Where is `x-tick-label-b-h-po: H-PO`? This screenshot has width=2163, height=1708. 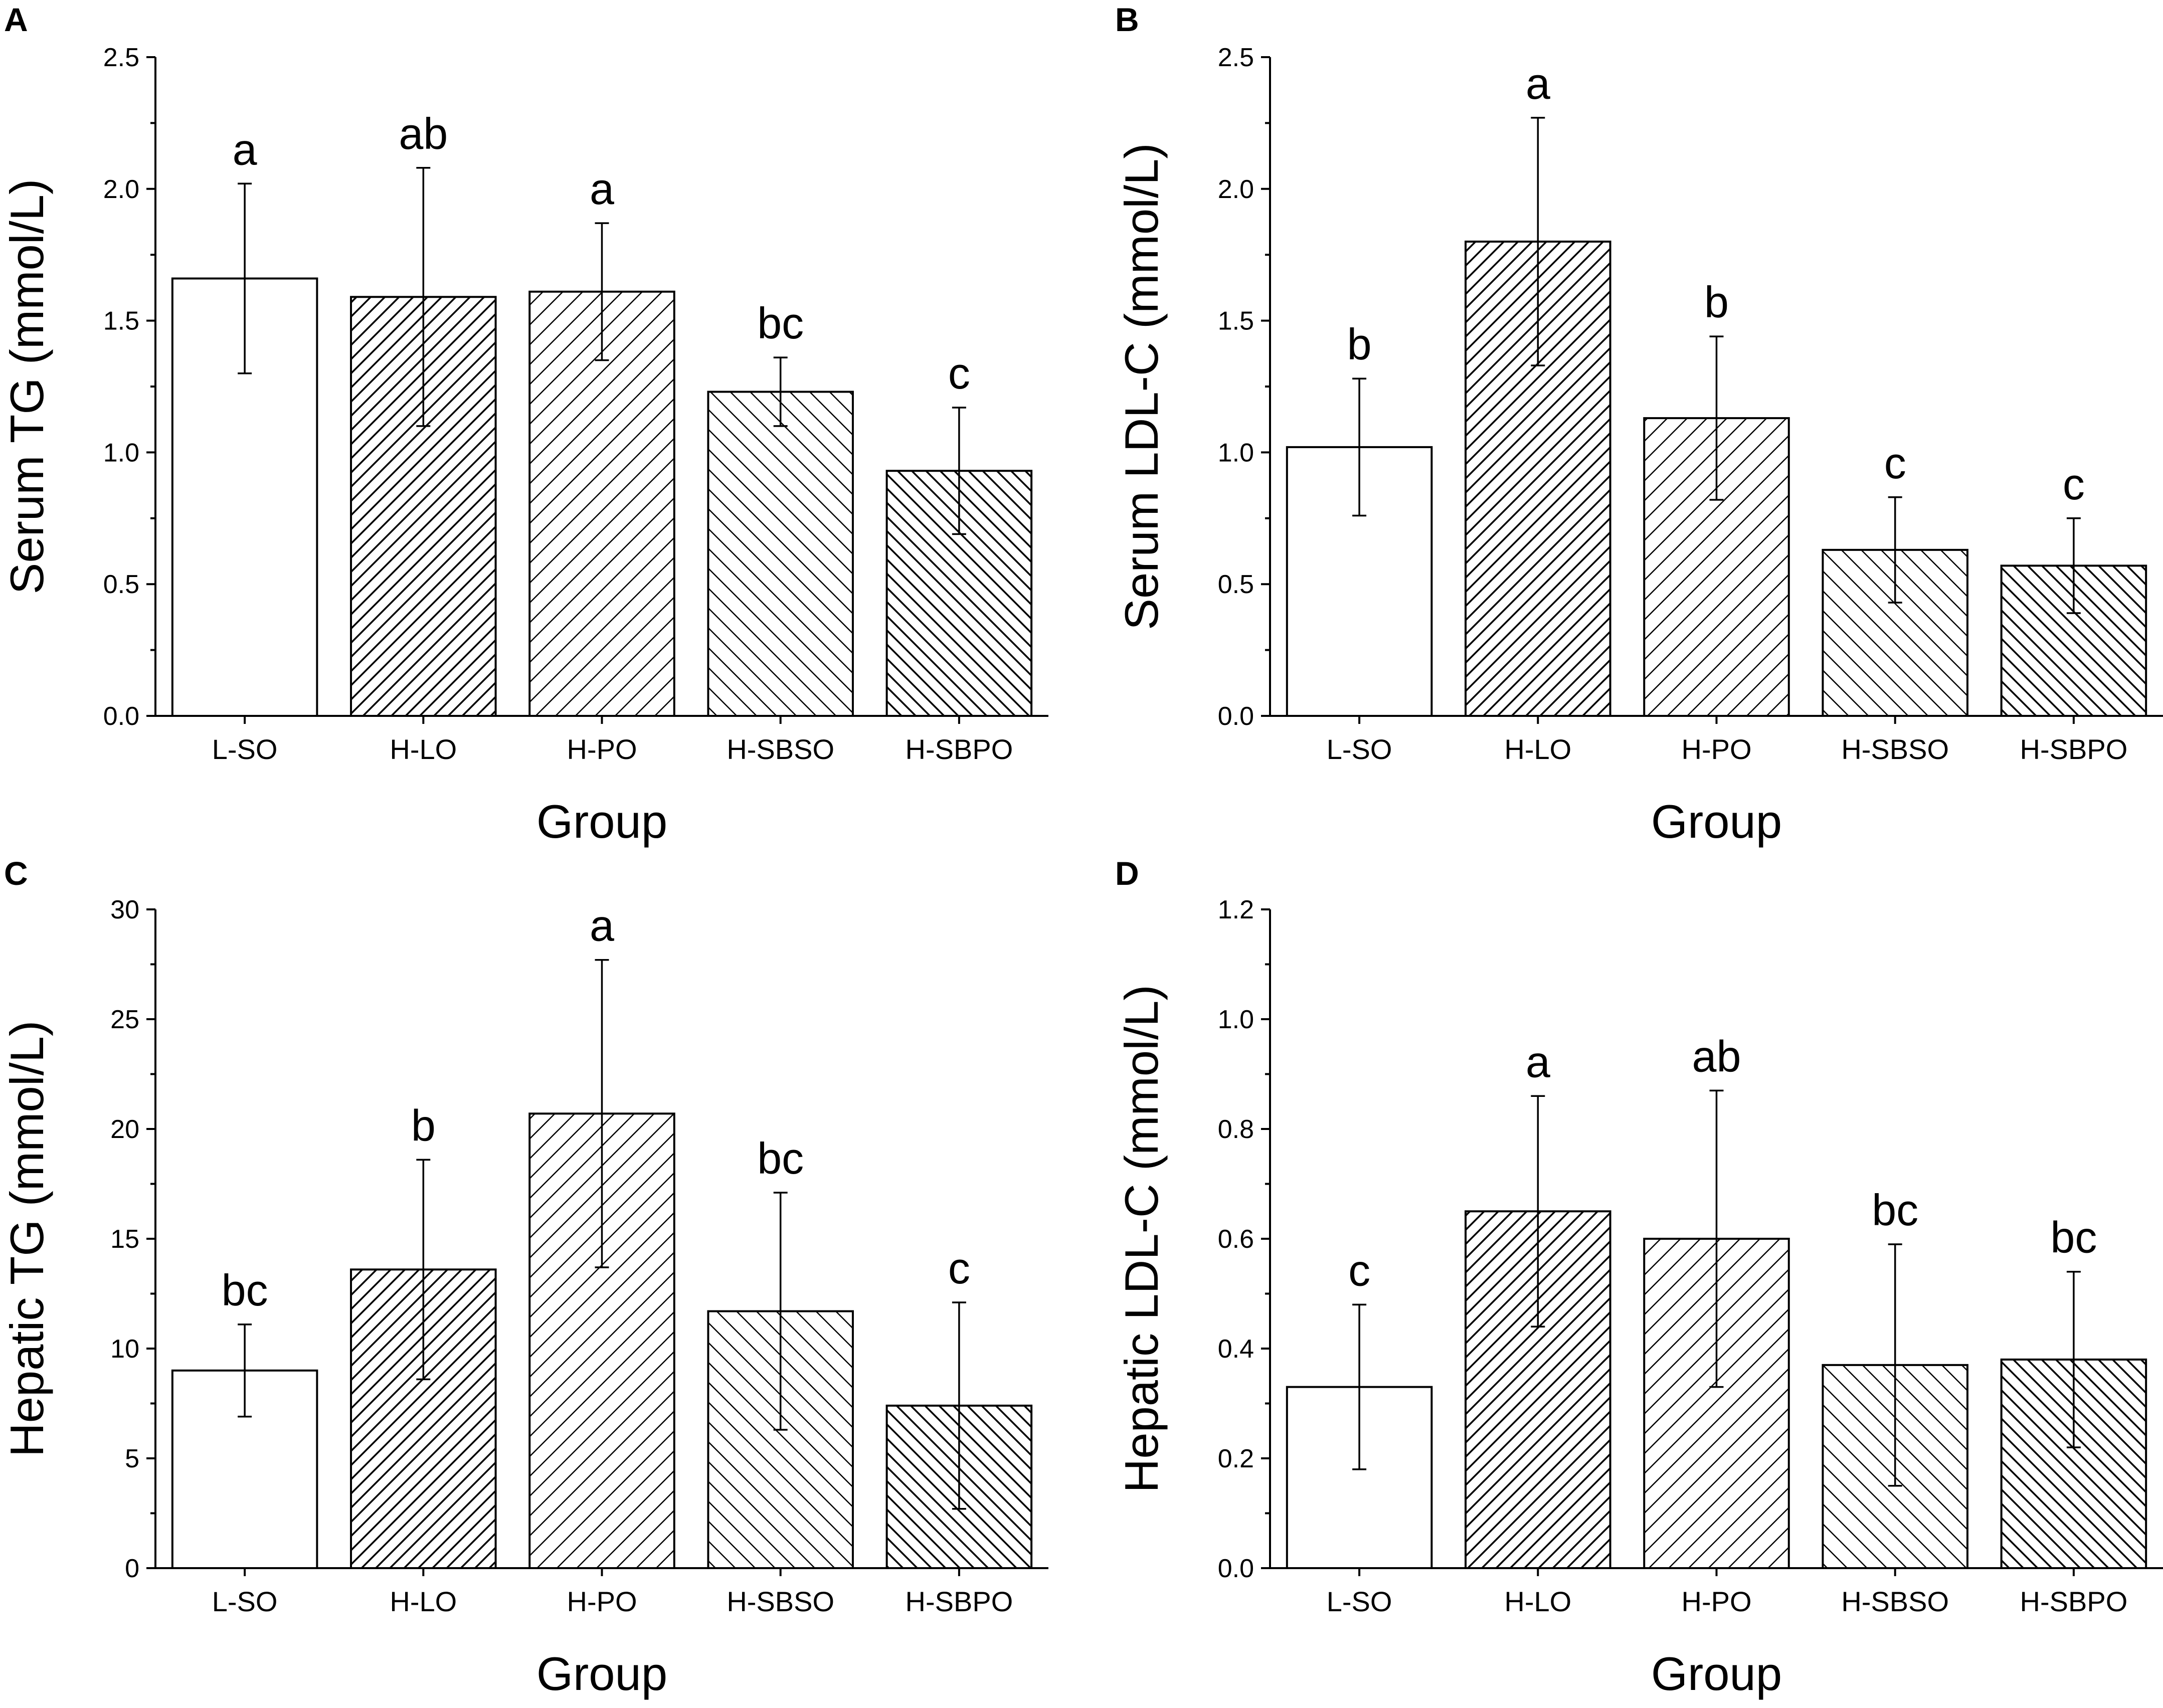 x-tick-label-b-h-po: H-PO is located at coordinates (1717, 749).